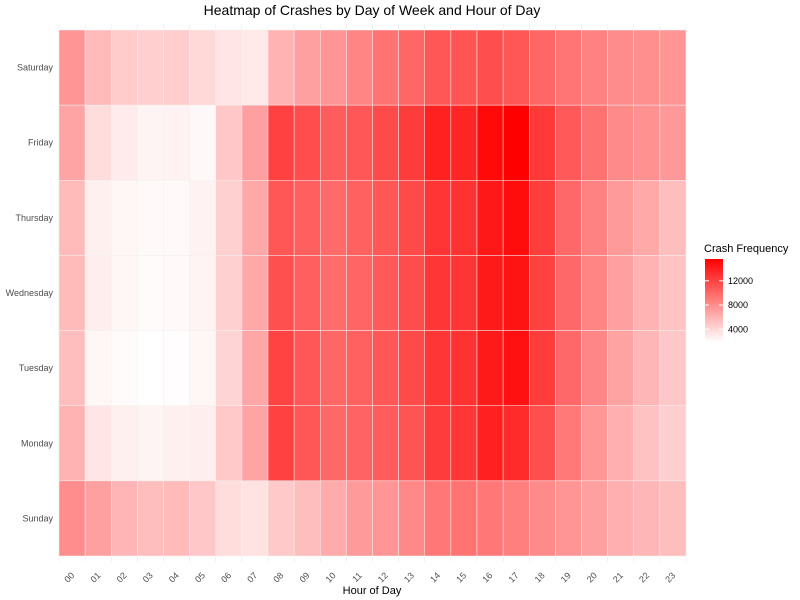 This screenshot has width=800, height=600. Describe the element at coordinates (37, 443) in the screenshot. I see `y-tick-label: Monday` at that location.